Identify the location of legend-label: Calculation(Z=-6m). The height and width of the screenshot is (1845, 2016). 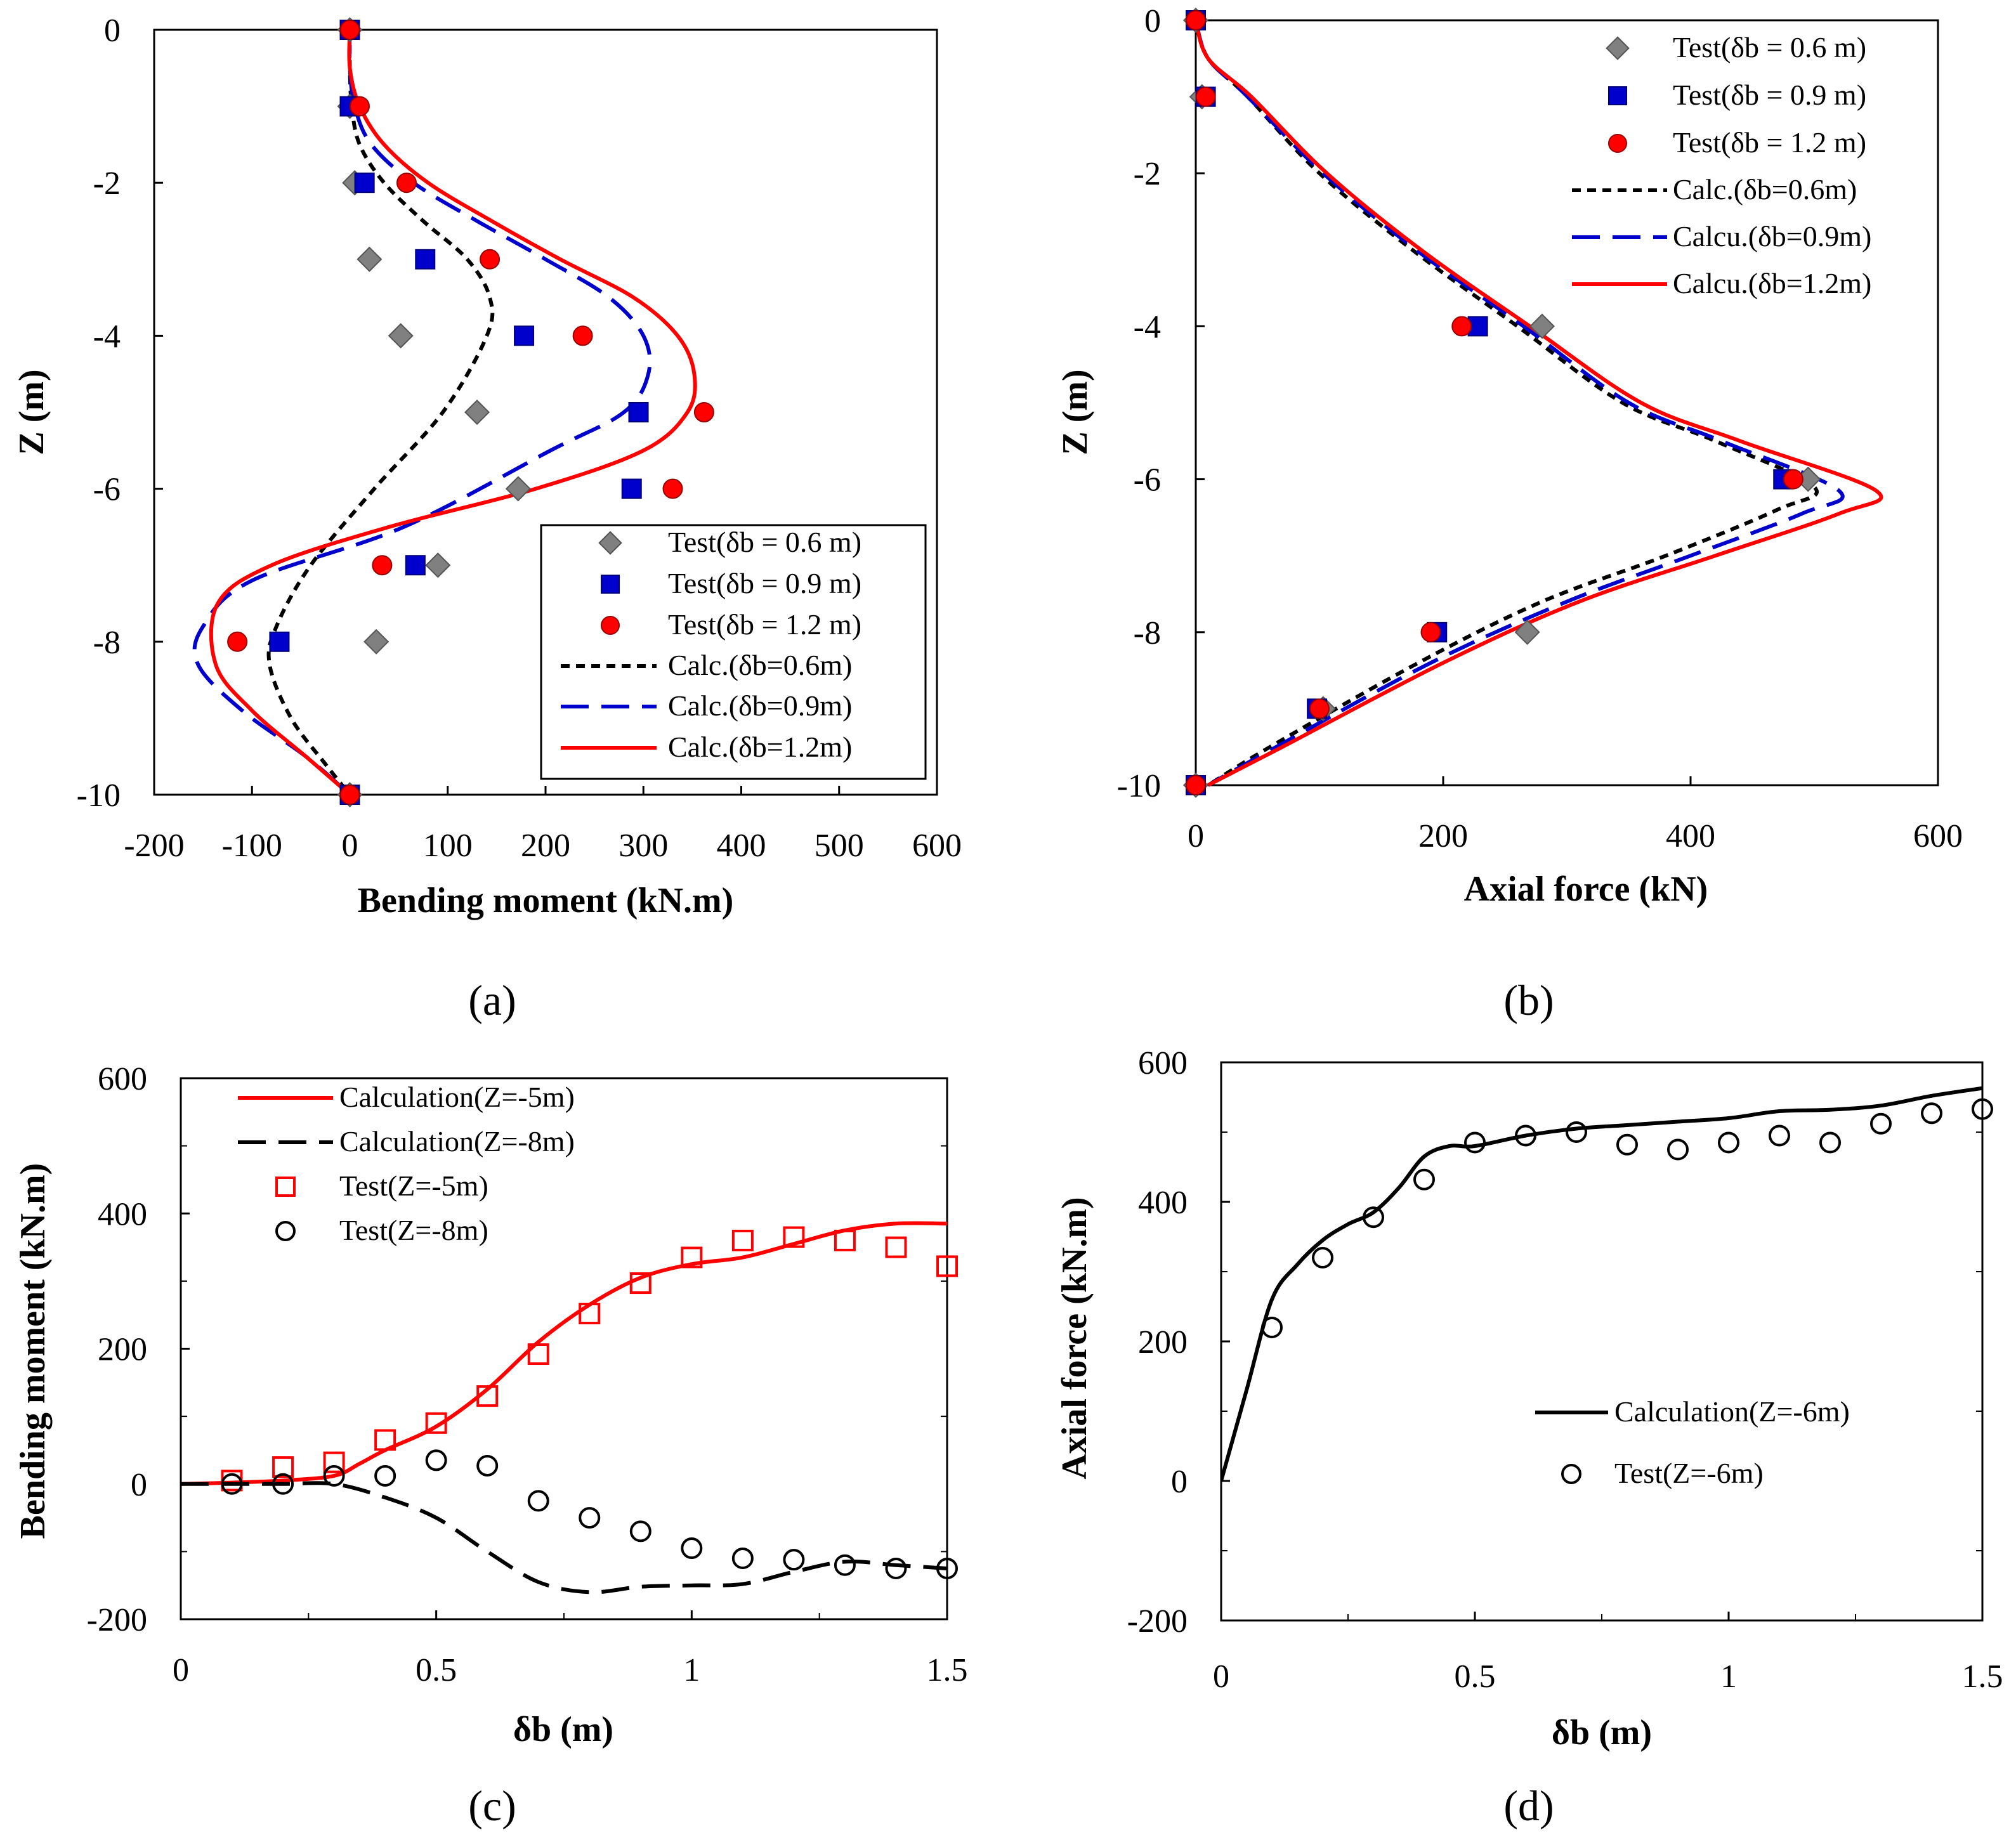
(1732, 1411).